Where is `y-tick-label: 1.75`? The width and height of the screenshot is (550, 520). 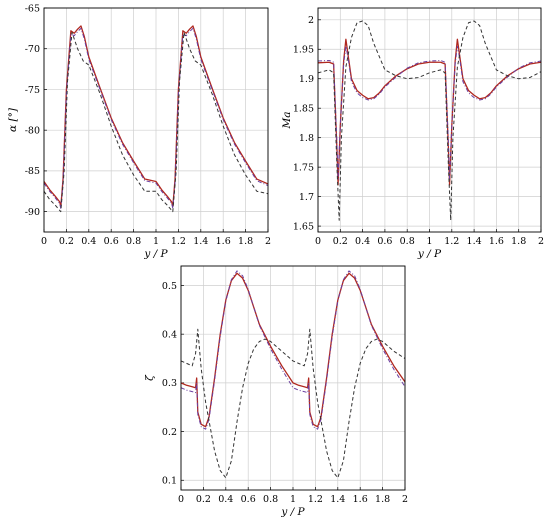
y-tick-label: 1.75 is located at coordinates (303, 167).